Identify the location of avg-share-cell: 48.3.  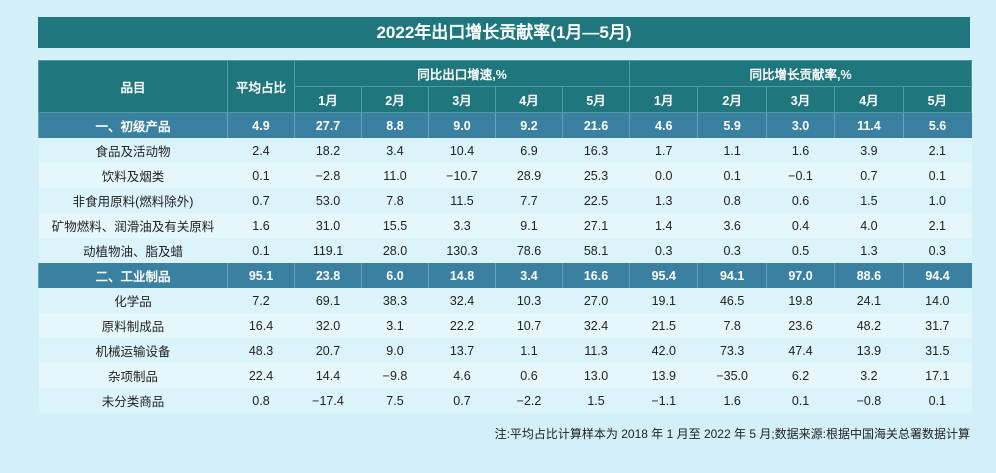
(261, 350).